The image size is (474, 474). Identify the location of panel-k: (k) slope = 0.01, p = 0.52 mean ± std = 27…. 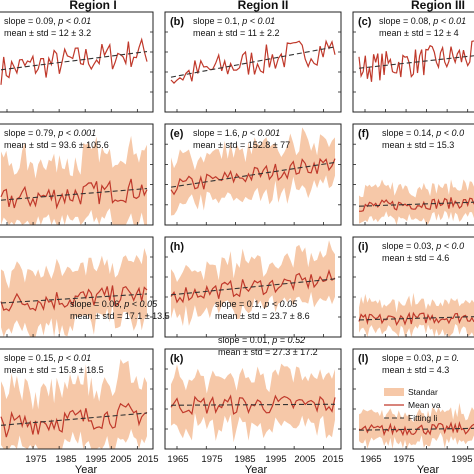
(253, 392).